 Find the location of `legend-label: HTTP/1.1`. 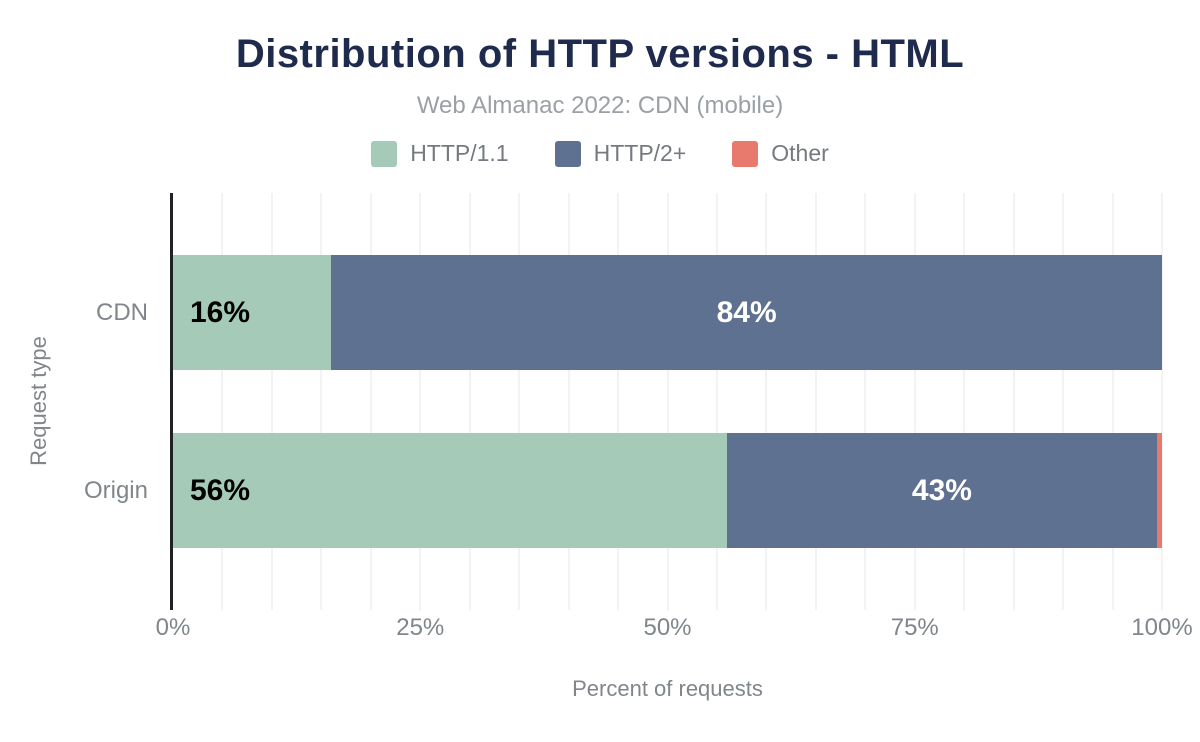

legend-label: HTTP/1.1 is located at coordinates (459, 153).